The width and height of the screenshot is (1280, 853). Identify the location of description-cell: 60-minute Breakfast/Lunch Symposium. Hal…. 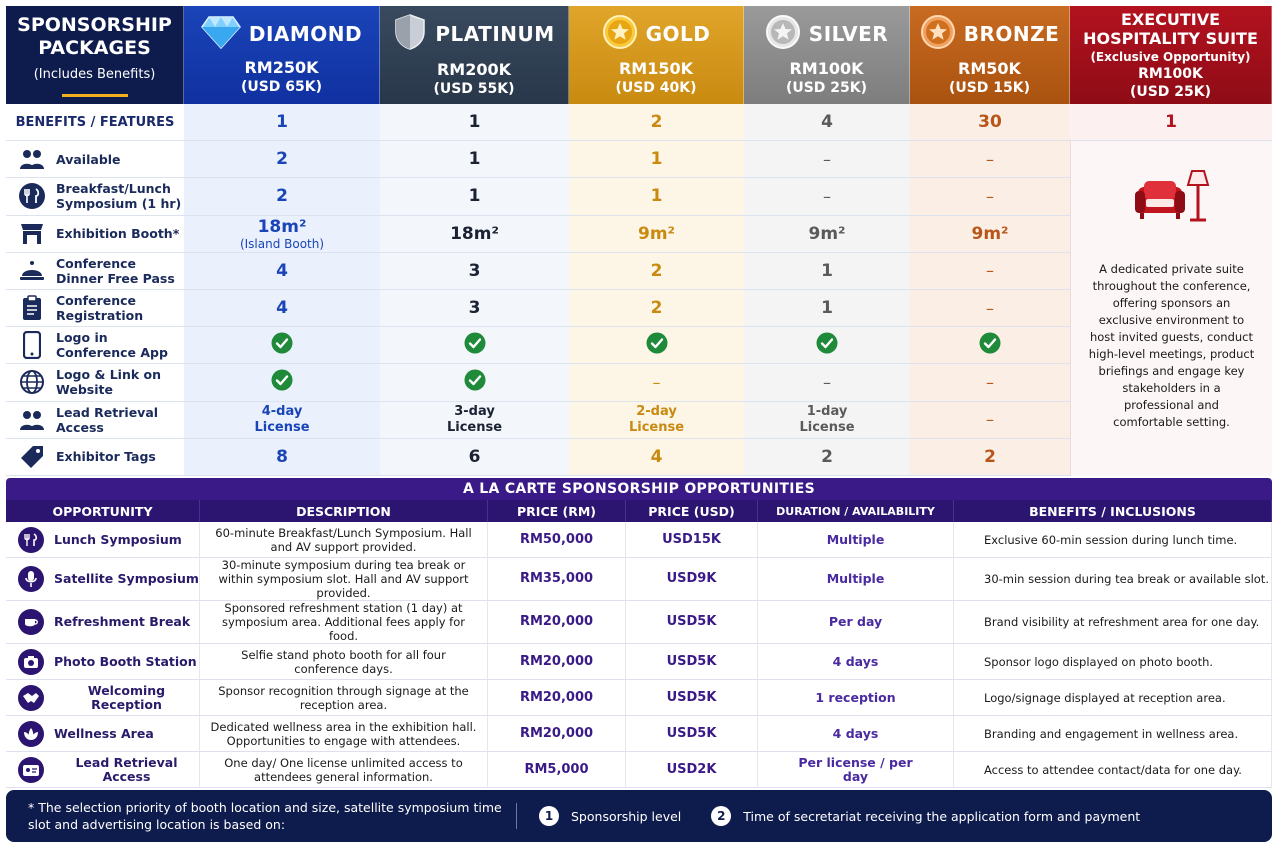
(344, 540).